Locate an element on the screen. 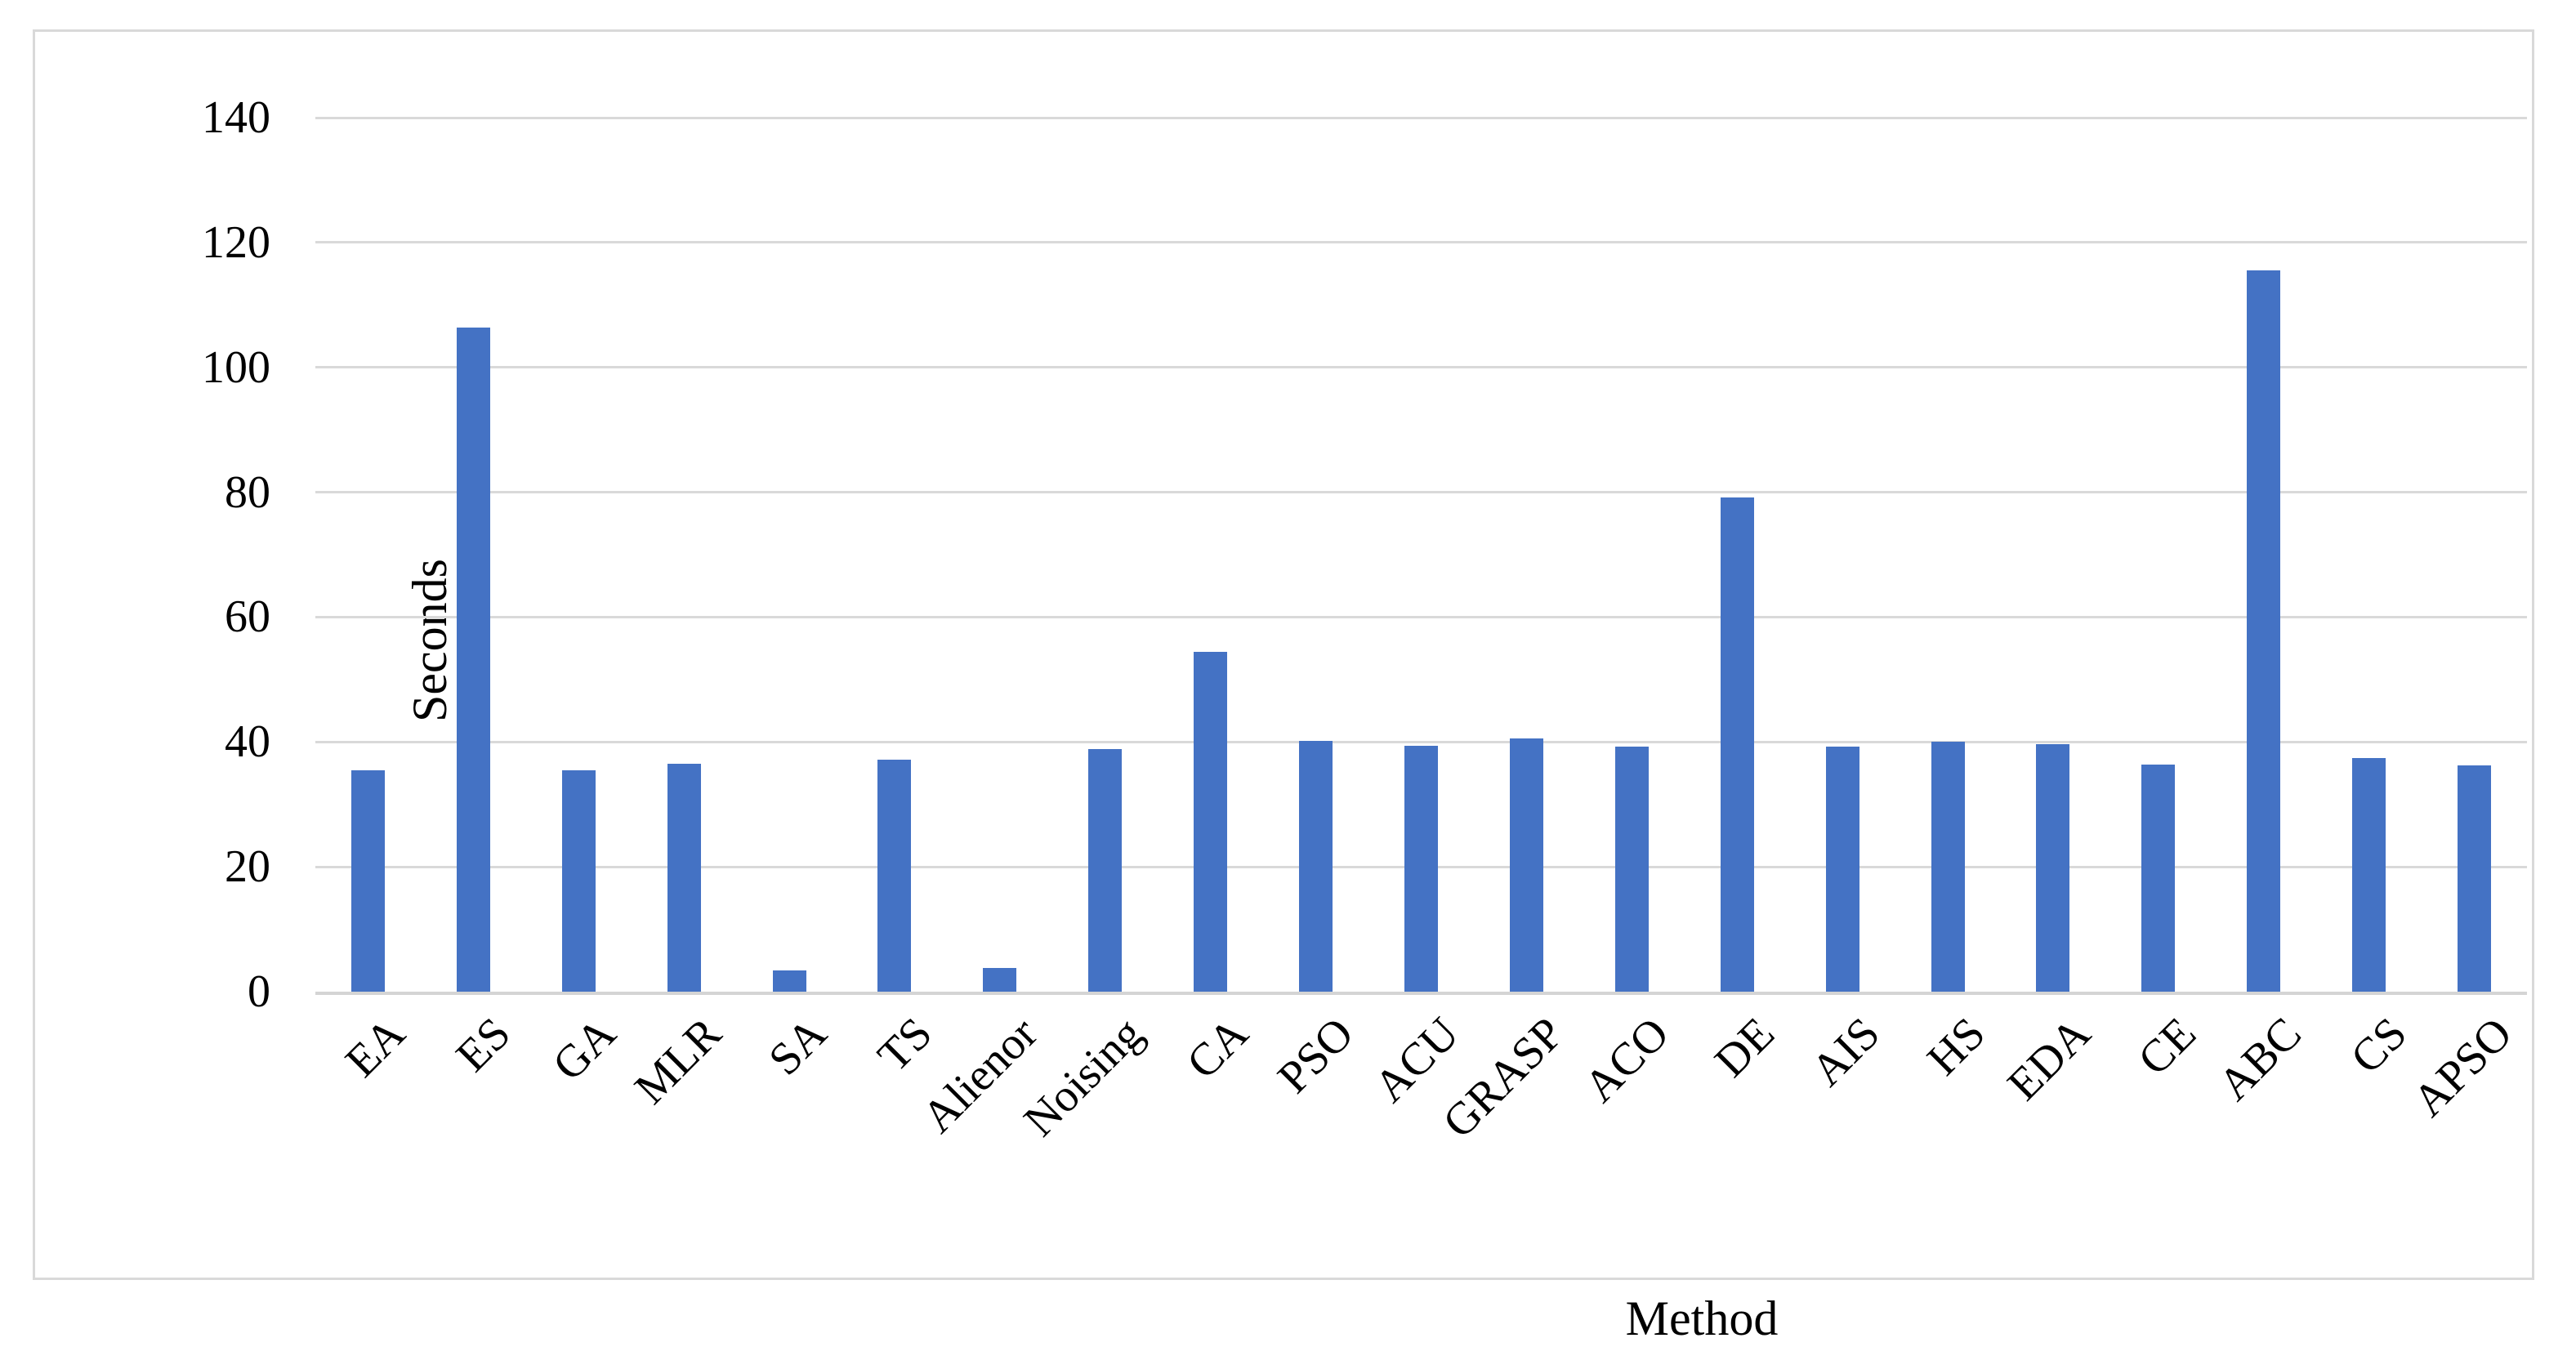 The width and height of the screenshot is (2576, 1347). x-tick-label: CS is located at coordinates (2379, 1046).